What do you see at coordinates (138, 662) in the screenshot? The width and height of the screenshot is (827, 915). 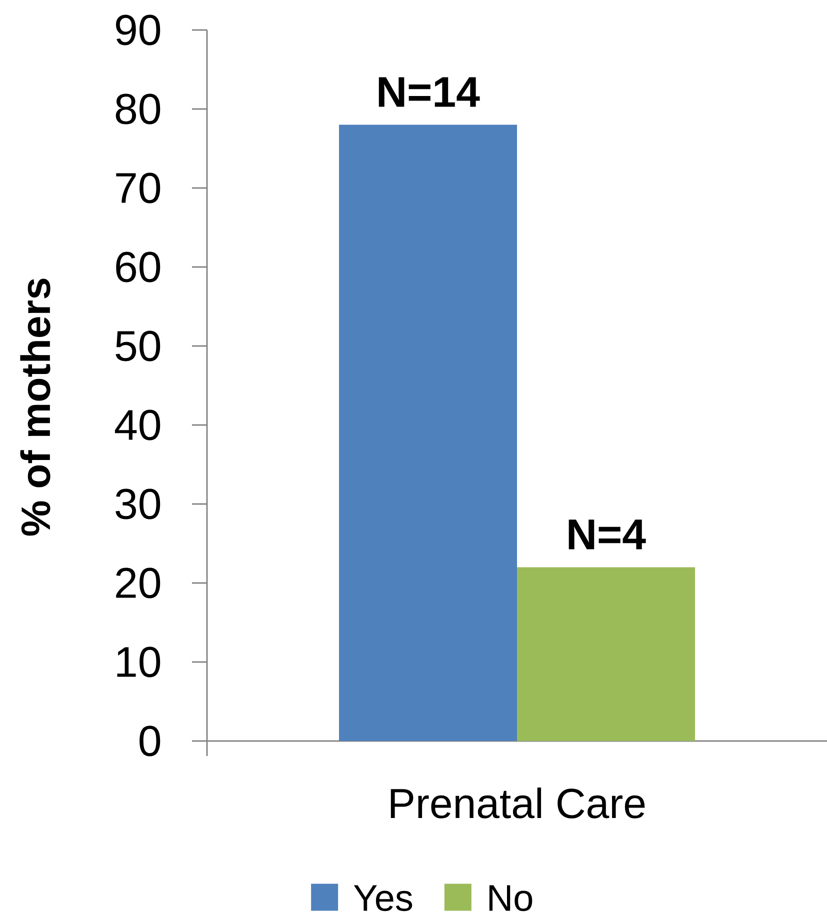 I see `y-tick-label: 10` at bounding box center [138, 662].